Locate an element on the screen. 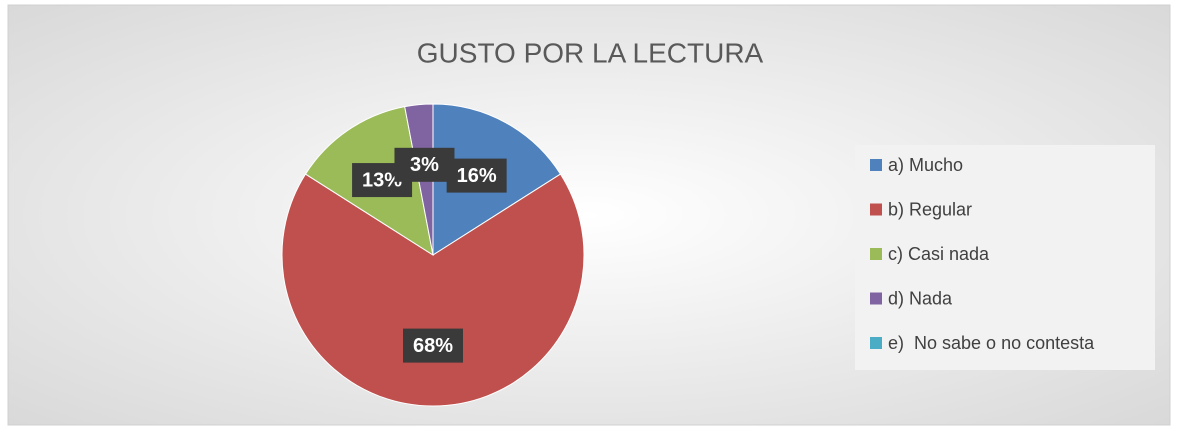  legend is located at coordinates (1005, 257).